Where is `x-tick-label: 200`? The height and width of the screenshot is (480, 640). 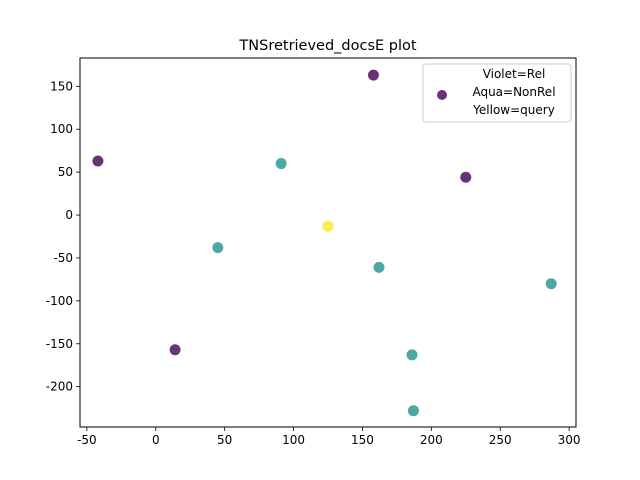
x-tick-label: 200 is located at coordinates (431, 440).